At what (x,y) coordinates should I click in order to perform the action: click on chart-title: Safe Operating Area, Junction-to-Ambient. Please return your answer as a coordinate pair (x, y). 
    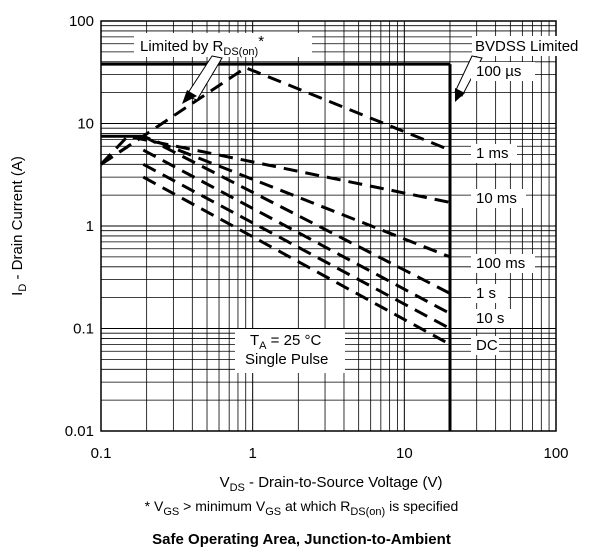
    Looking at the image, I should click on (301, 539).